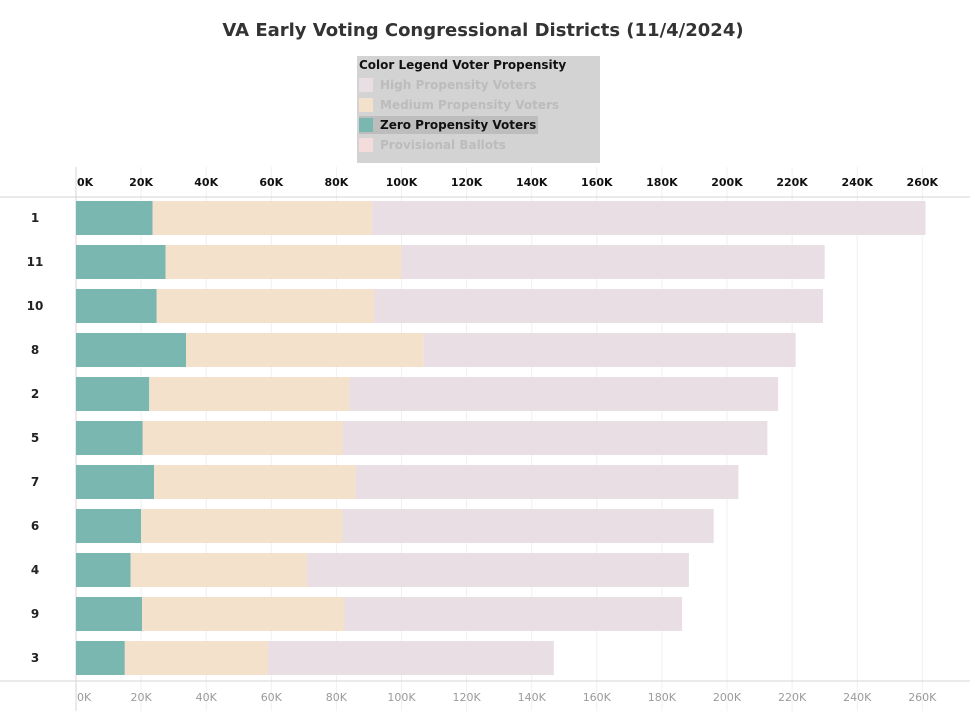 The height and width of the screenshot is (717, 975). What do you see at coordinates (923, 182) in the screenshot?
I see `x-tick-label-top-13: 260K` at bounding box center [923, 182].